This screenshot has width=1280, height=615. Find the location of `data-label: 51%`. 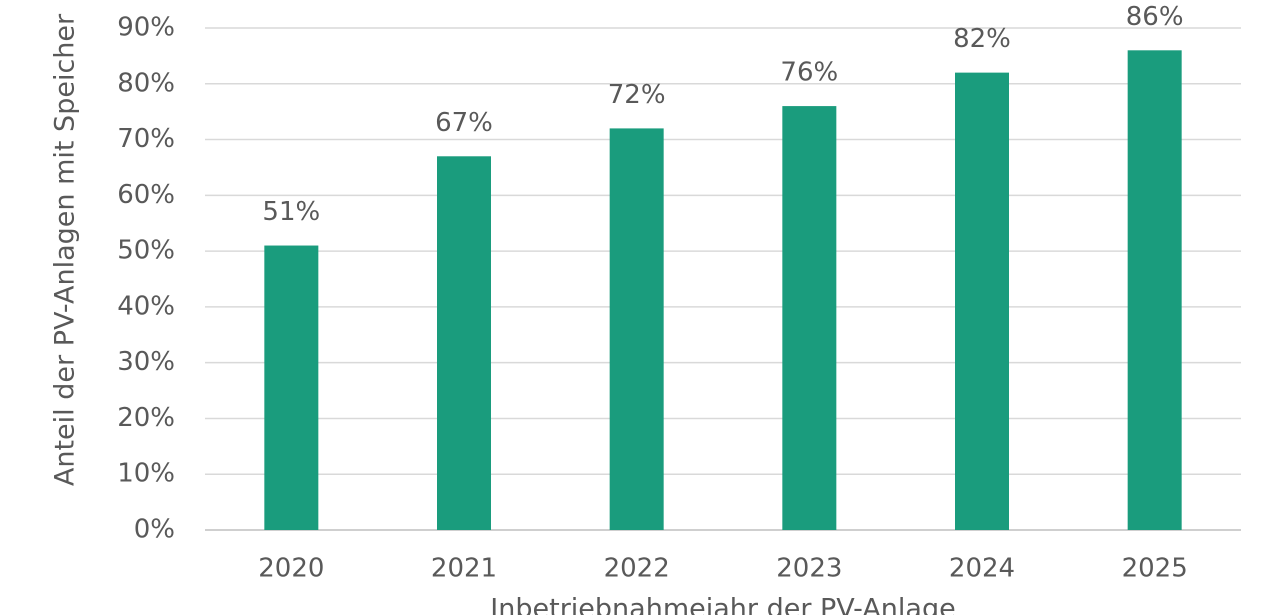

data-label: 51% is located at coordinates (291, 212).